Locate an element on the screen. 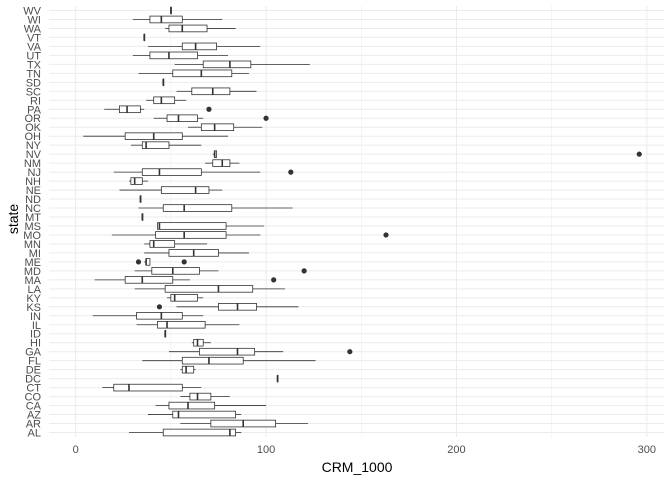 This screenshot has height=480, width=672. box-hi is located at coordinates (201, 342).